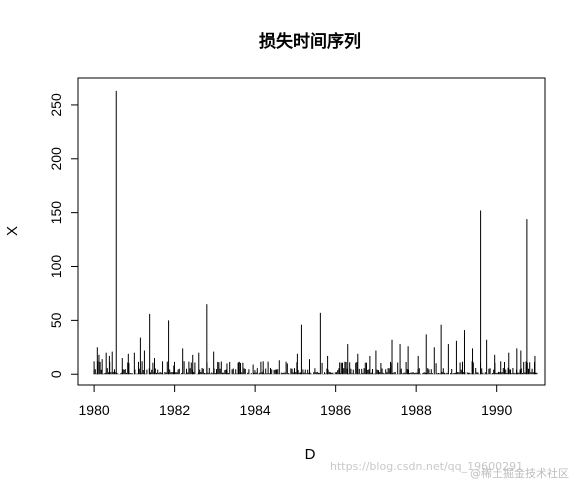 The width and height of the screenshot is (583, 483). What do you see at coordinates (56, 213) in the screenshot?
I see `y-tick-label: 150` at bounding box center [56, 213].